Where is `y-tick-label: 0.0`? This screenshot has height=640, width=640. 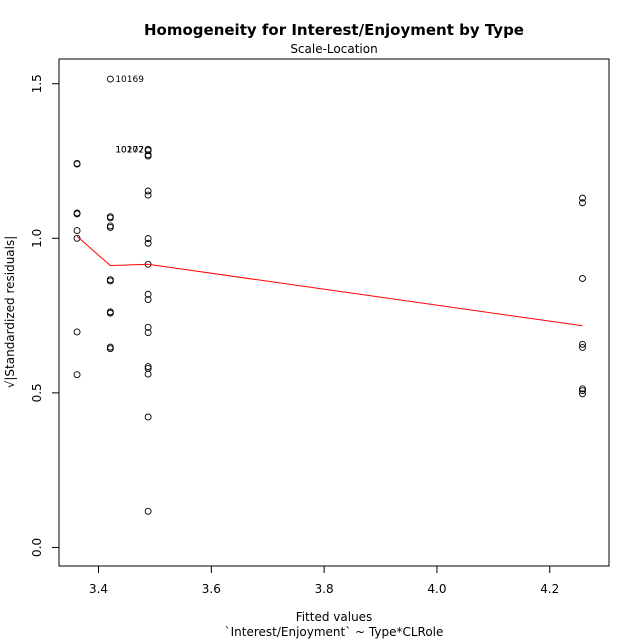 y-tick-label: 0.0 is located at coordinates (37, 547).